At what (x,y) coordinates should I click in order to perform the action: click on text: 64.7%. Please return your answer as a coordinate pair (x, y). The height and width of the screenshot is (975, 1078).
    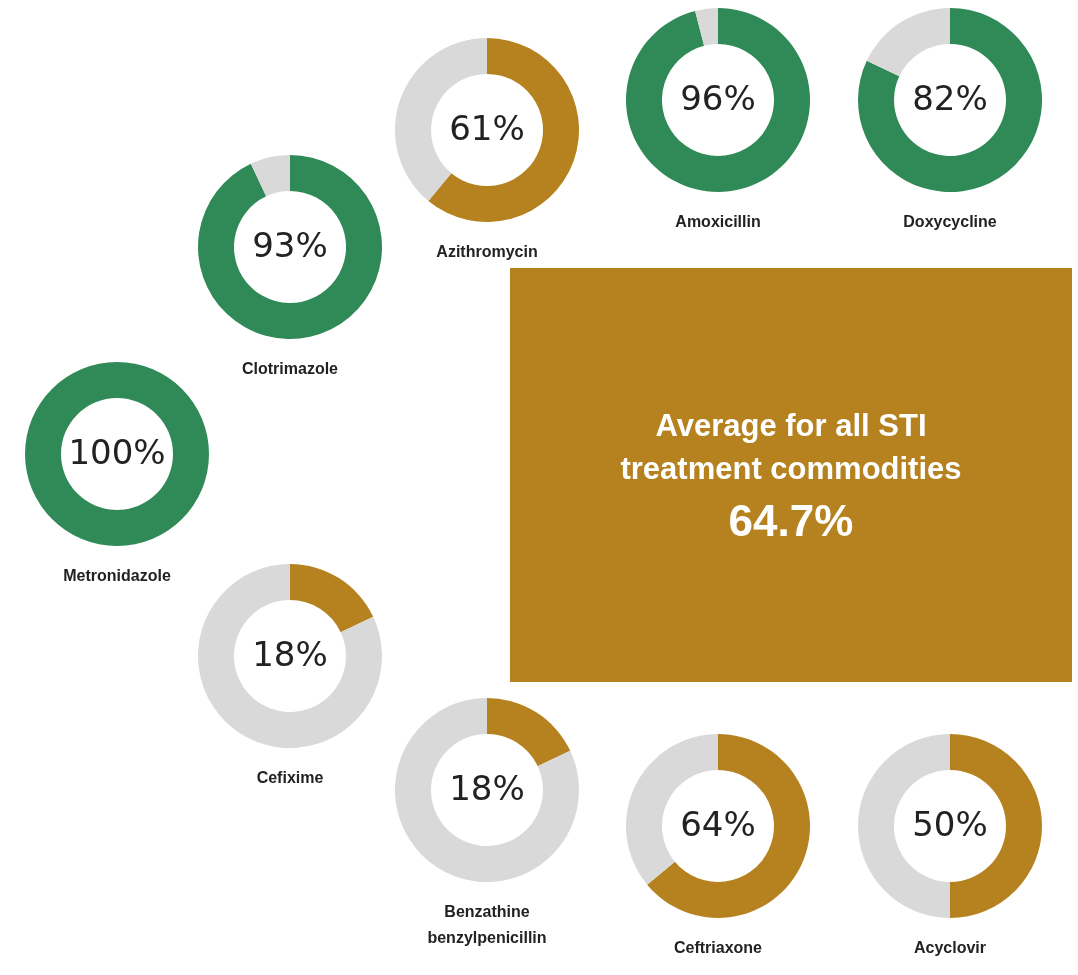
    Looking at the image, I should click on (791, 521).